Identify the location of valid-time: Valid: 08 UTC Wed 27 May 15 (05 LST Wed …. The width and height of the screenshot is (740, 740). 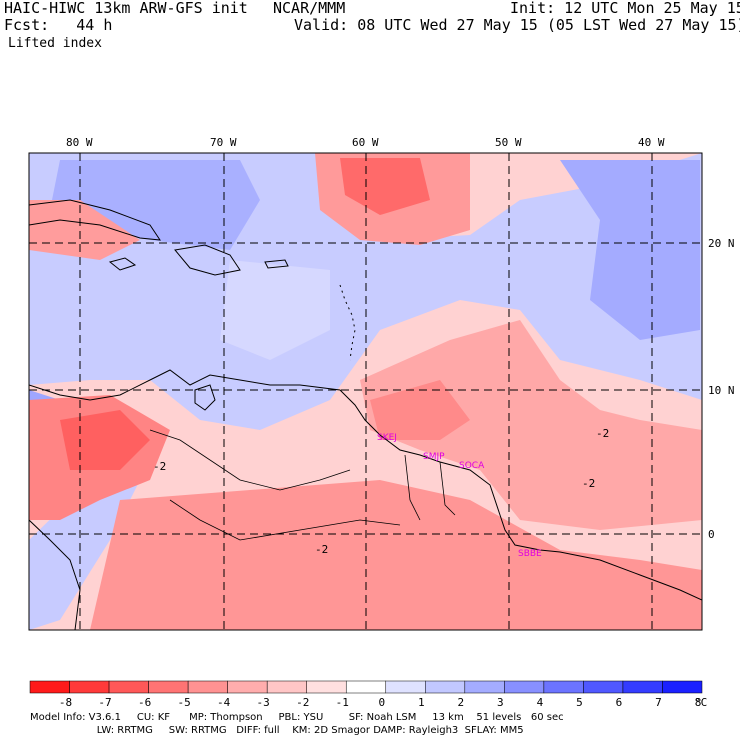
(517, 25).